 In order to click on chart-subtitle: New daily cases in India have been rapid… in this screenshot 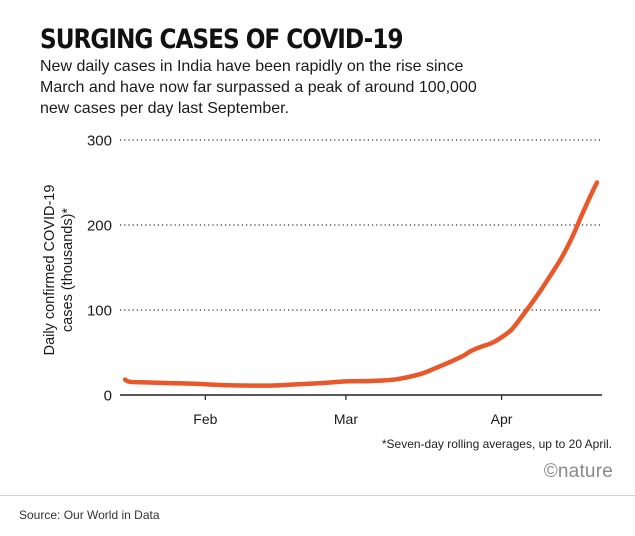, I will do `click(258, 87)`.